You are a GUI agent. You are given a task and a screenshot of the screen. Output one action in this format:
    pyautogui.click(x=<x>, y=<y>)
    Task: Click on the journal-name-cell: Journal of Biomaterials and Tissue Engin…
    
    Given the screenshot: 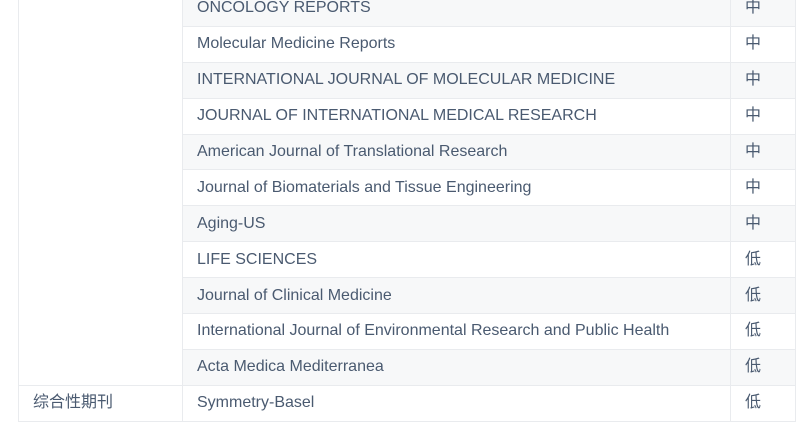 What is the action you would take?
    pyautogui.click(x=457, y=188)
    